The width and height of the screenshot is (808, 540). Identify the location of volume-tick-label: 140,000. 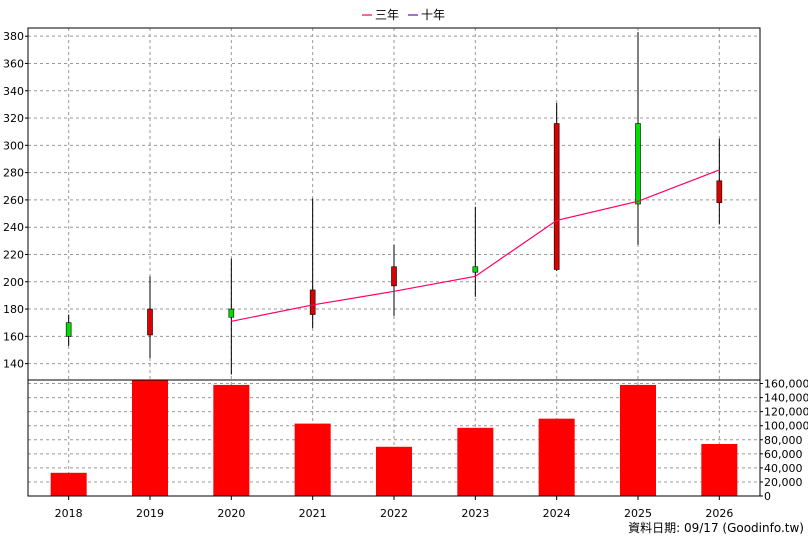
(786, 398).